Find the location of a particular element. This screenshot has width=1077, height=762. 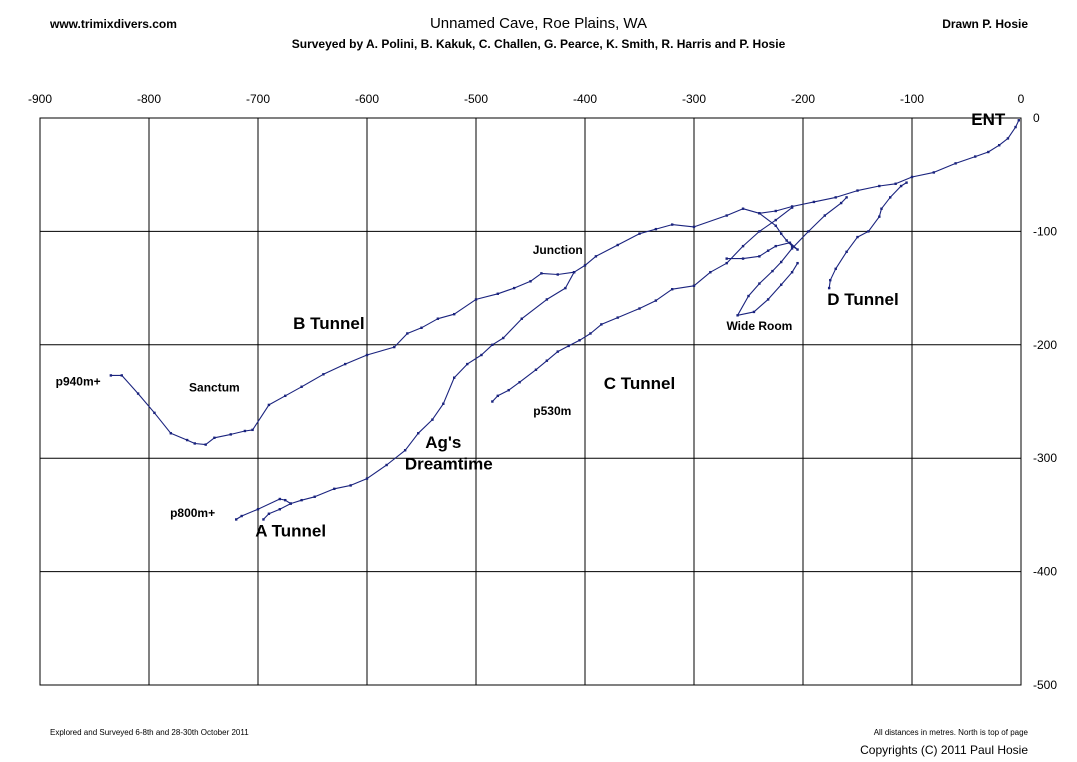

x-tick-label: -800 is located at coordinates (149, 99).